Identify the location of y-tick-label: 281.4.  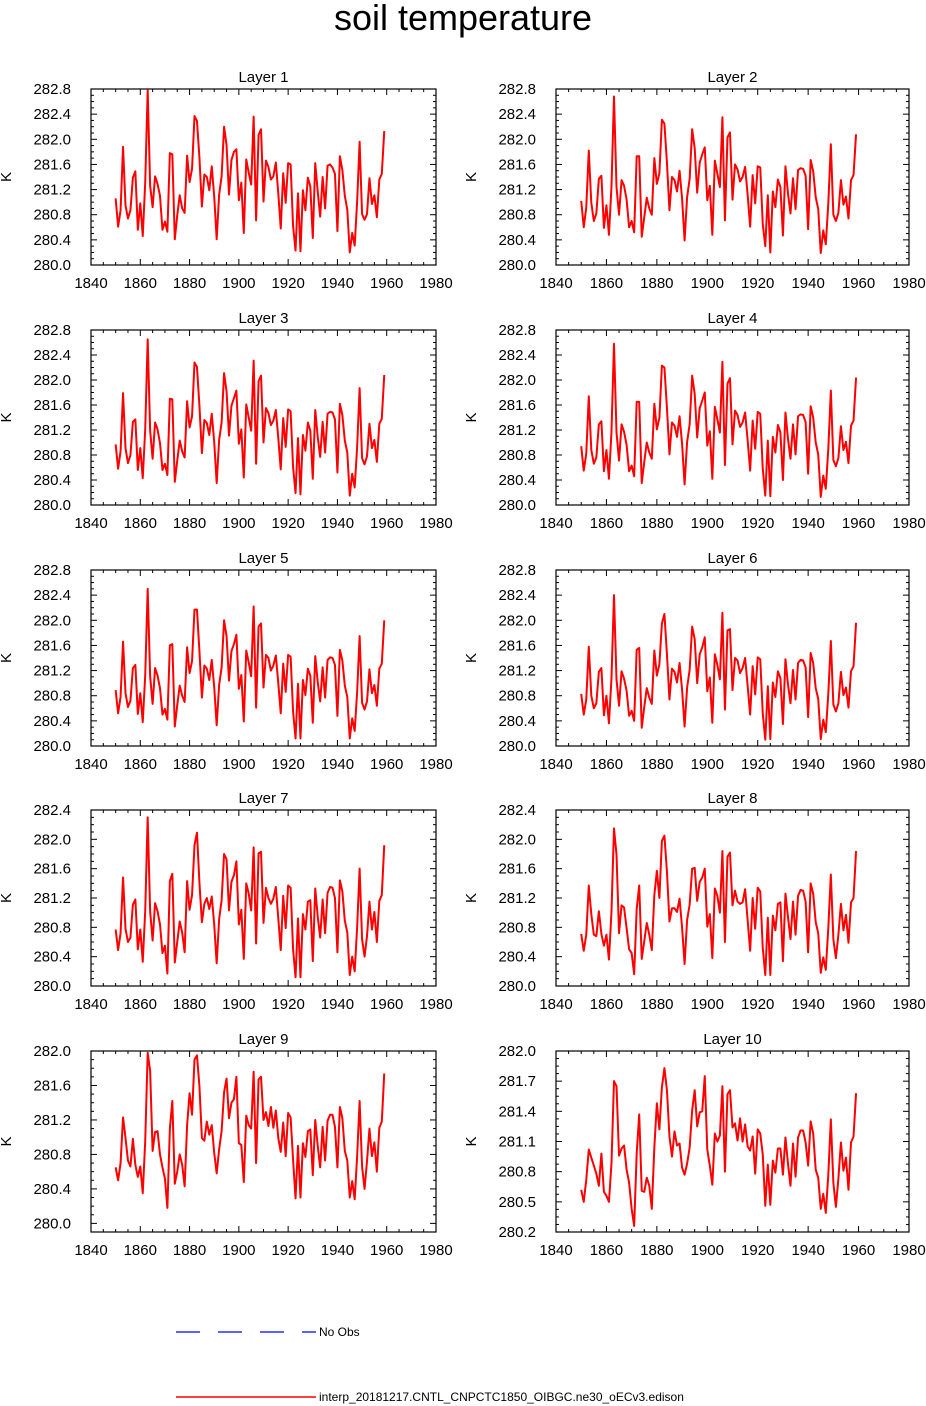
(517, 1111).